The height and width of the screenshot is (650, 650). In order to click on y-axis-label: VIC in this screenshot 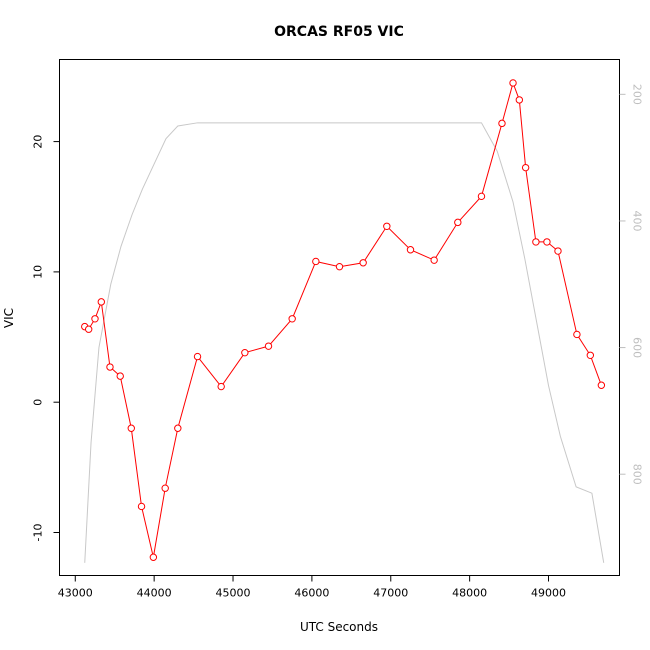, I will do `click(9, 318)`.